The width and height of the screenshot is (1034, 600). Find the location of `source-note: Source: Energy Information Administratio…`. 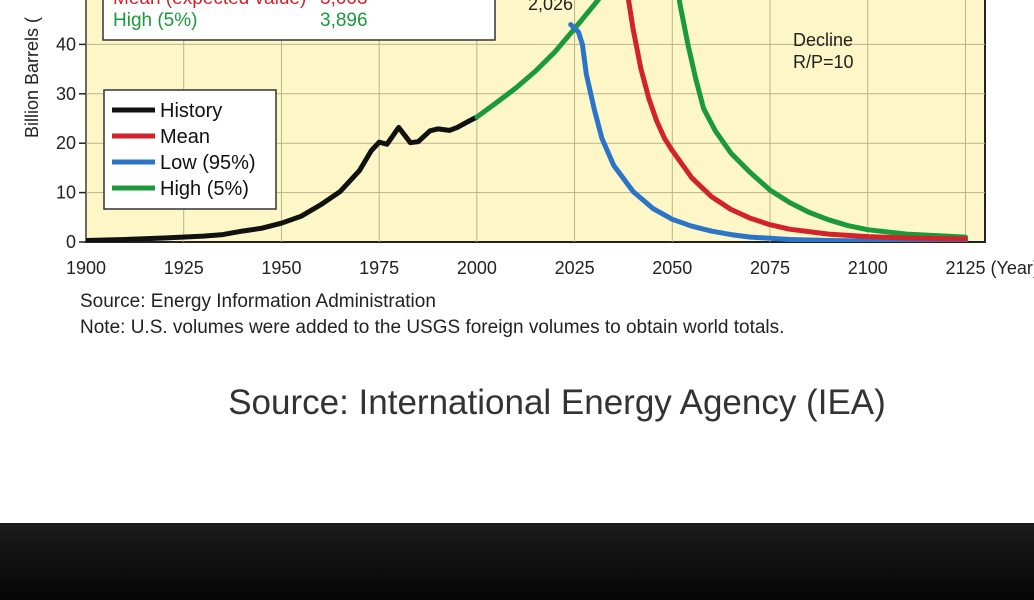

source-note: Source: Energy Information Administratio… is located at coordinates (258, 301).